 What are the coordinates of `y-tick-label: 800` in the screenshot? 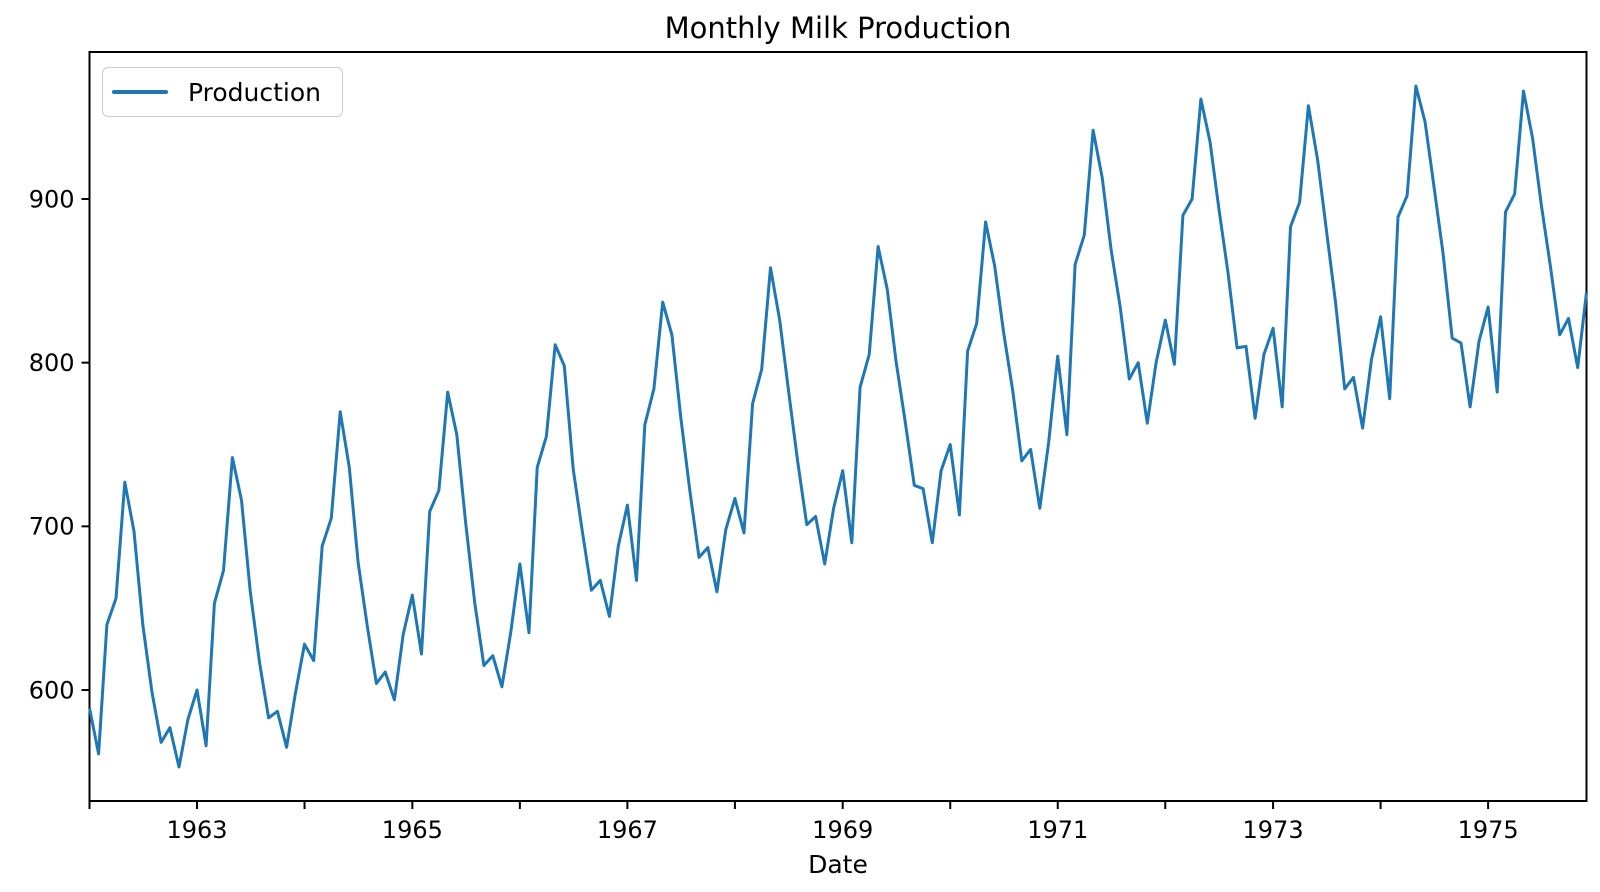 It's located at (52, 363).